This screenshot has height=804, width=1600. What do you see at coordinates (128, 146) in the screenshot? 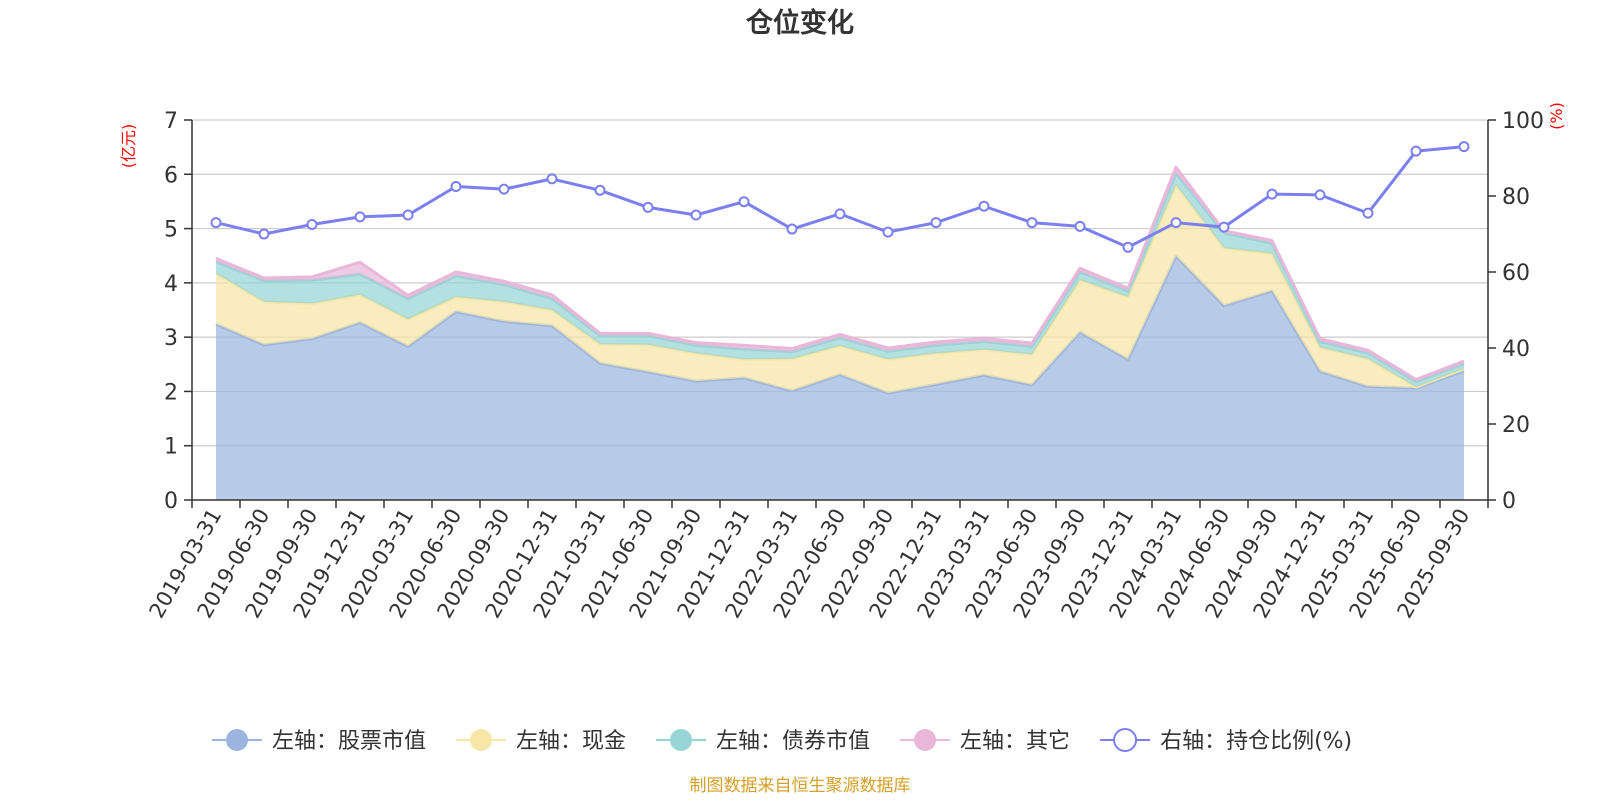
I see `left-axis-unit: (亿元)` at bounding box center [128, 146].